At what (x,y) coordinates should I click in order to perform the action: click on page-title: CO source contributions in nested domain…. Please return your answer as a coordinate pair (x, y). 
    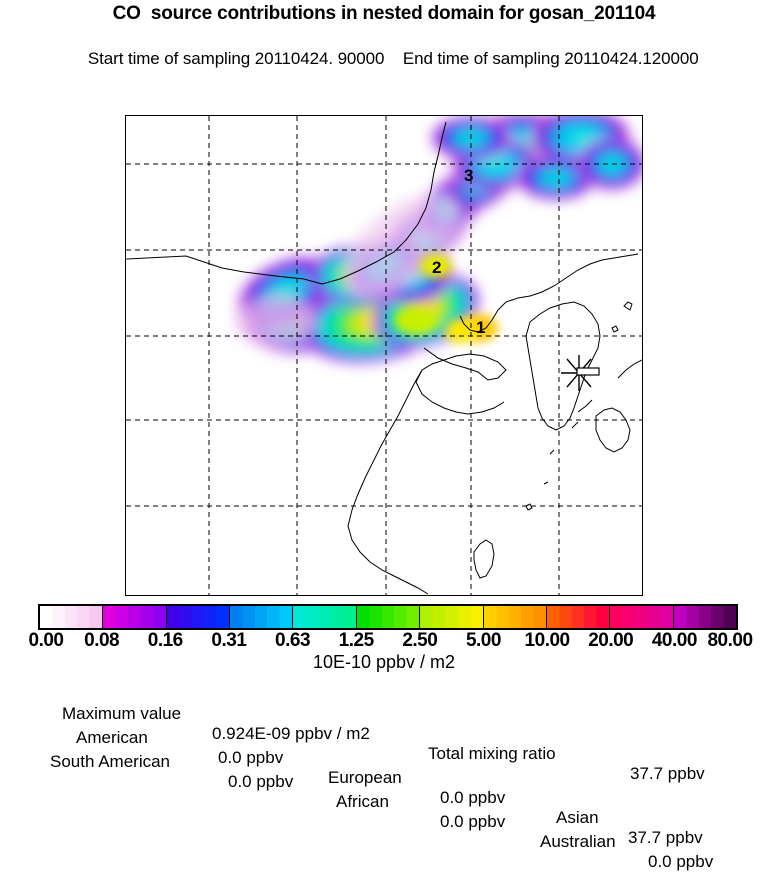
    Looking at the image, I should click on (384, 13).